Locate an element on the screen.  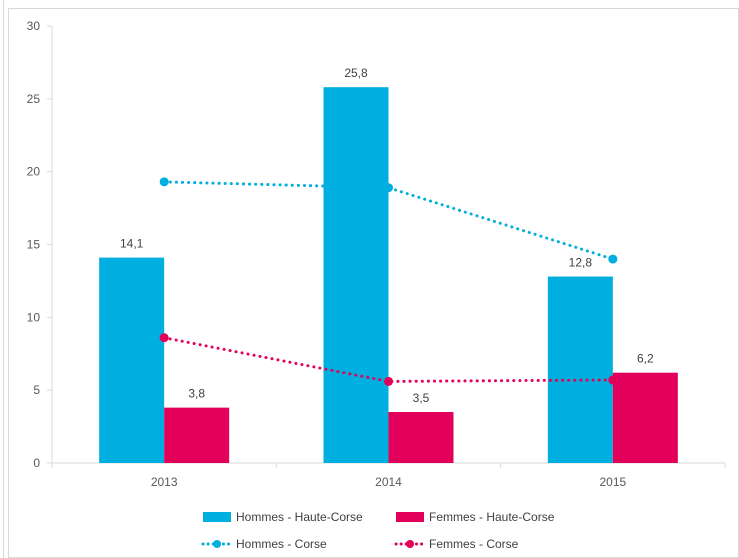
x-tick-label: 2013 is located at coordinates (164, 482).